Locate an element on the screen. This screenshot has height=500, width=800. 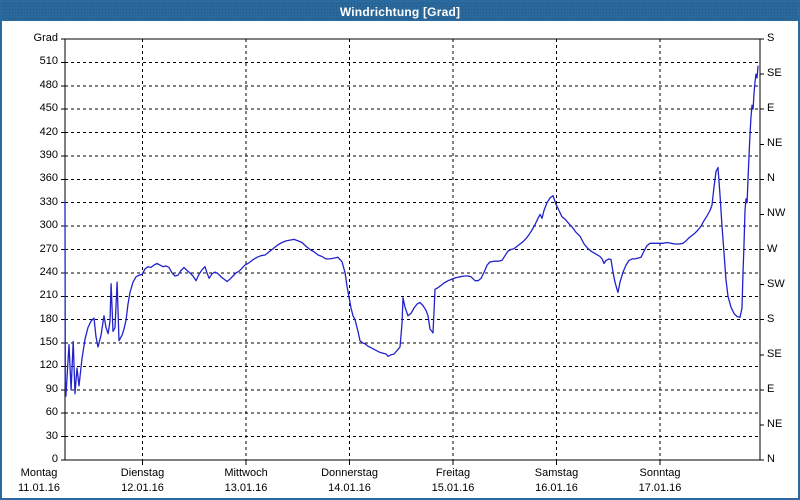
y-axis-label-left: 480 is located at coordinates (48, 84).